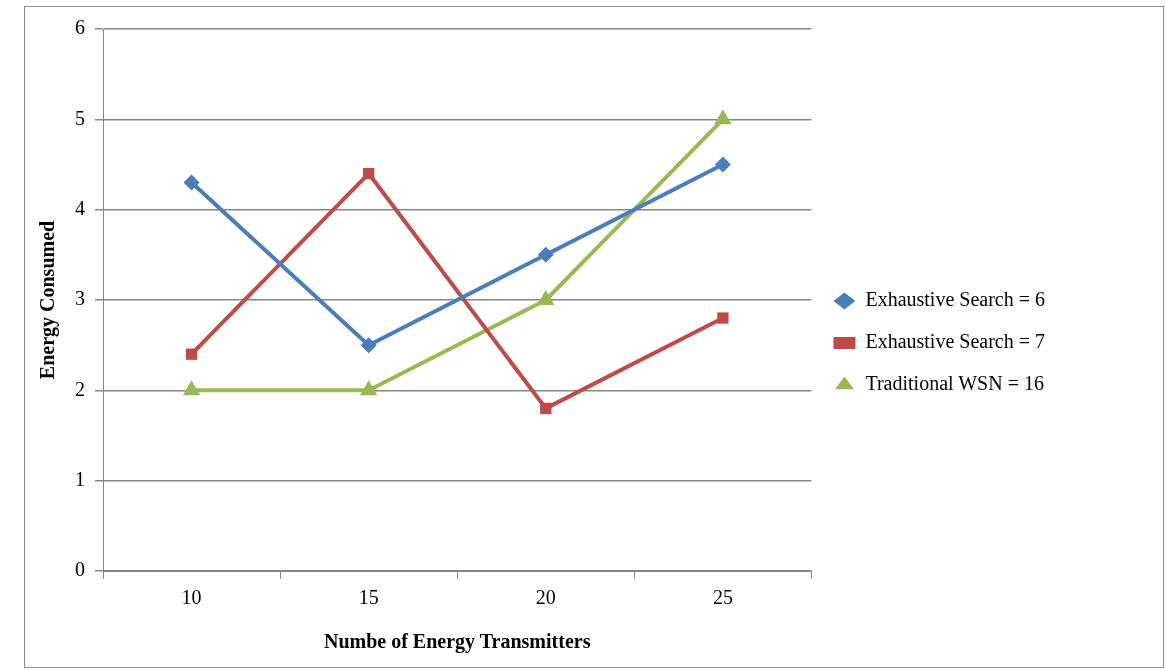 Image resolution: width=1166 pixels, height=670 pixels. I want to click on legend-label: Exhaustive Search = 6, so click(955, 299).